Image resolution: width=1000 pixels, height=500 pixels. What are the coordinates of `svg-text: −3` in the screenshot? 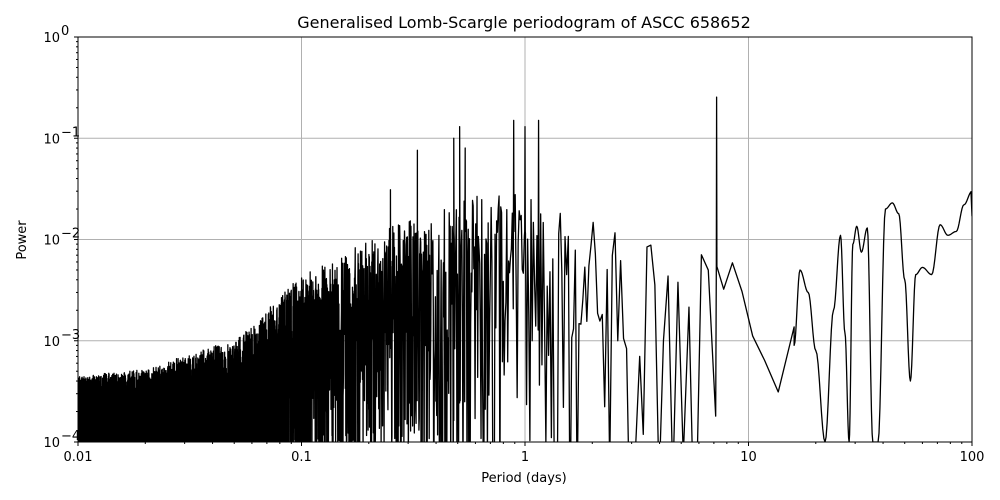 It's located at (70, 335).